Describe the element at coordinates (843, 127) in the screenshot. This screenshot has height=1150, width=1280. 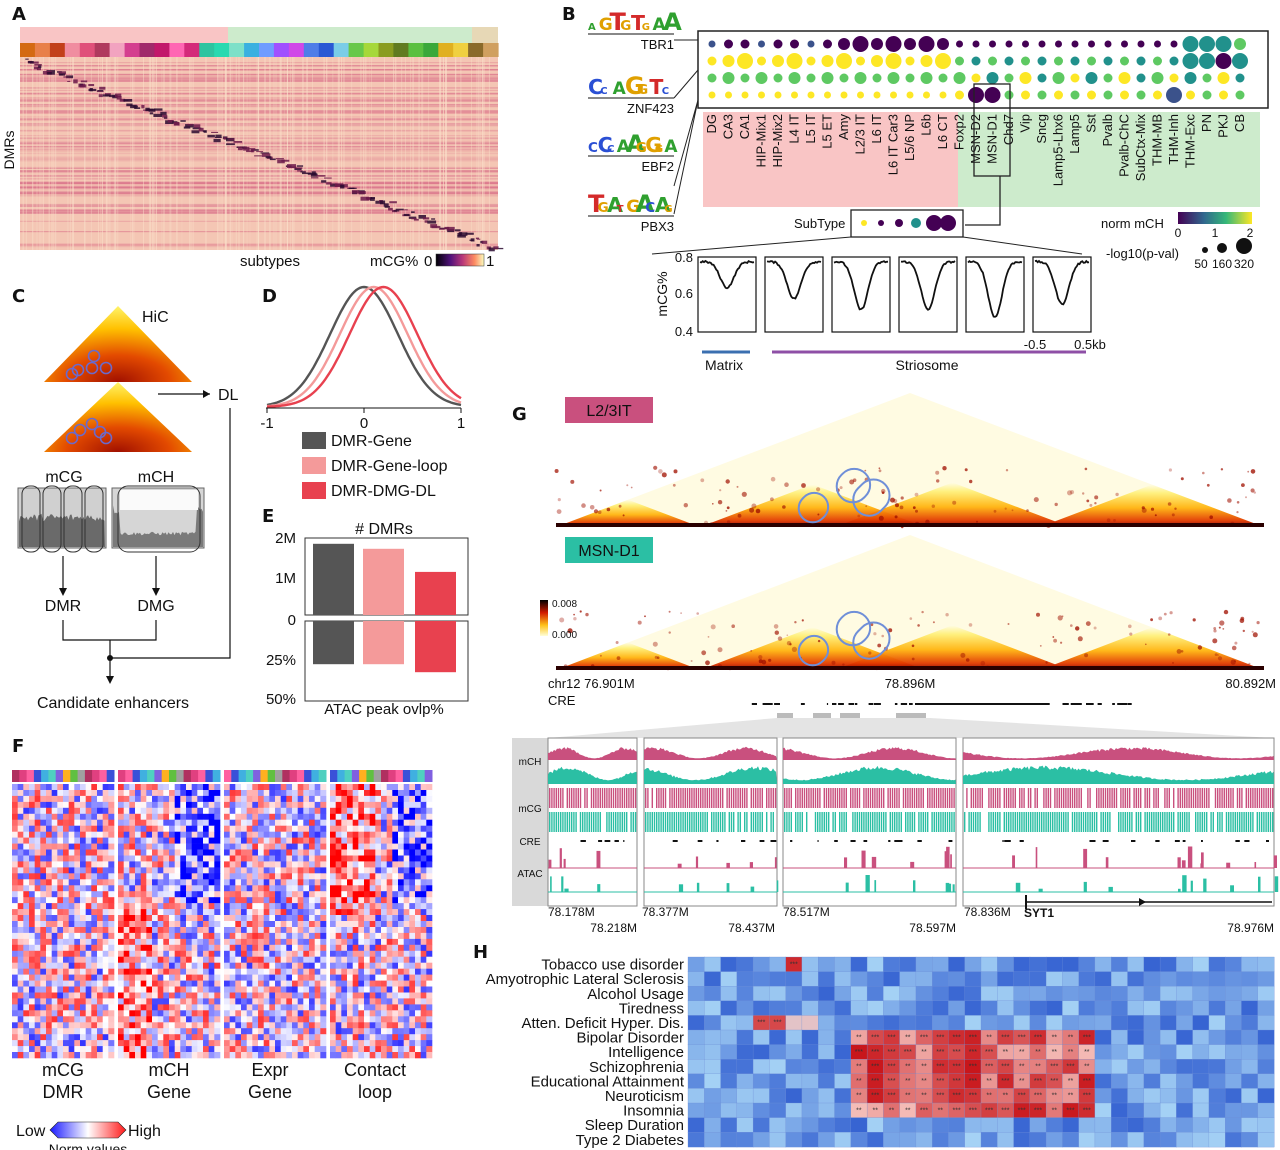
I see `subtype-label: Amy` at that location.